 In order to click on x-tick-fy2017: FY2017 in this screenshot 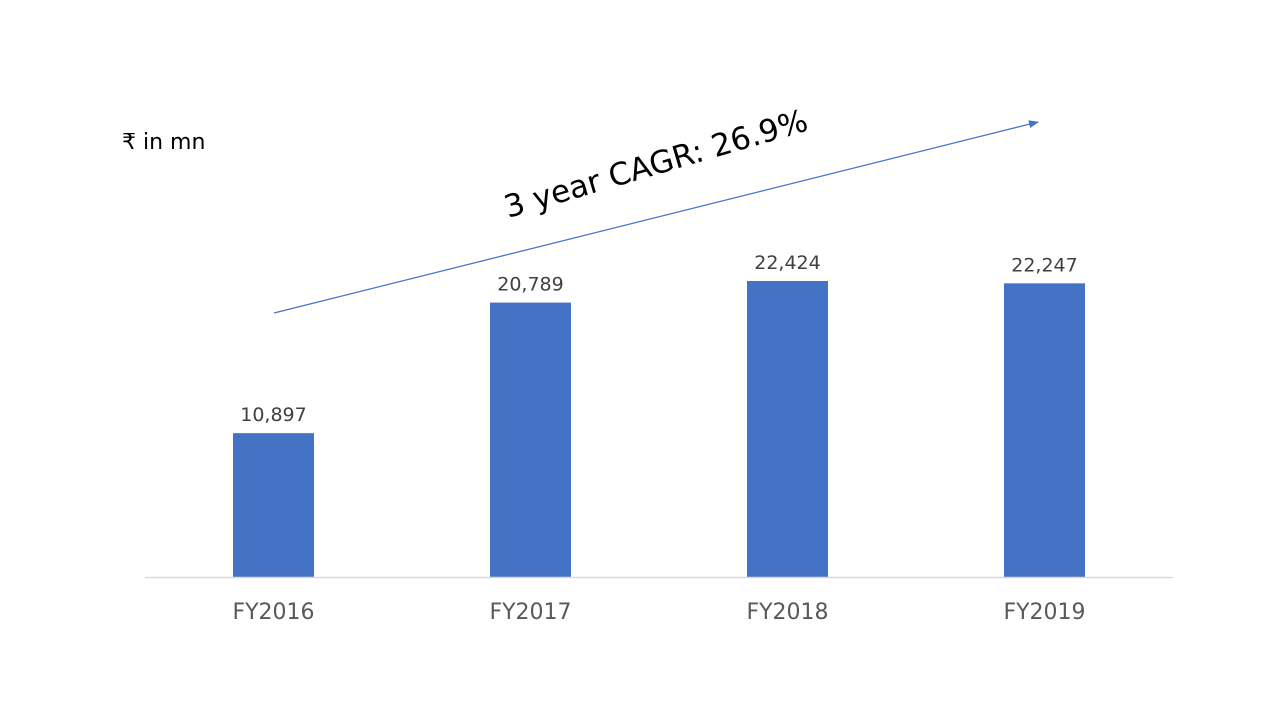, I will do `click(530, 612)`.